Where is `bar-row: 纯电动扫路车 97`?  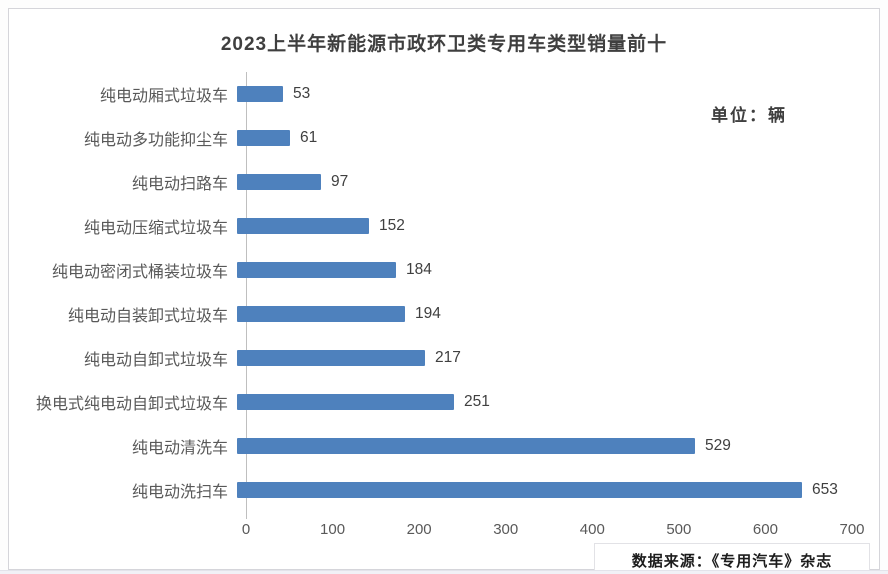 bar-row: 纯电动扫路车 97 is located at coordinates (455, 182).